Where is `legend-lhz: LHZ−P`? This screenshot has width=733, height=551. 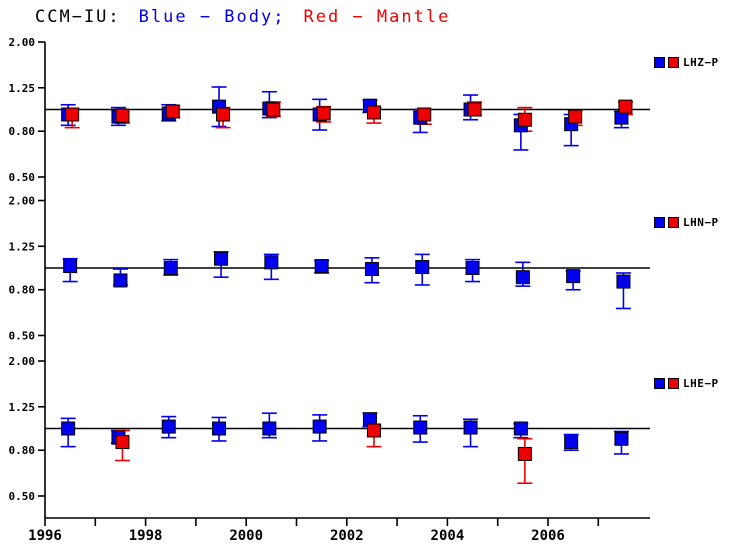 legend-lhz: LHZ−P is located at coordinates (686, 62).